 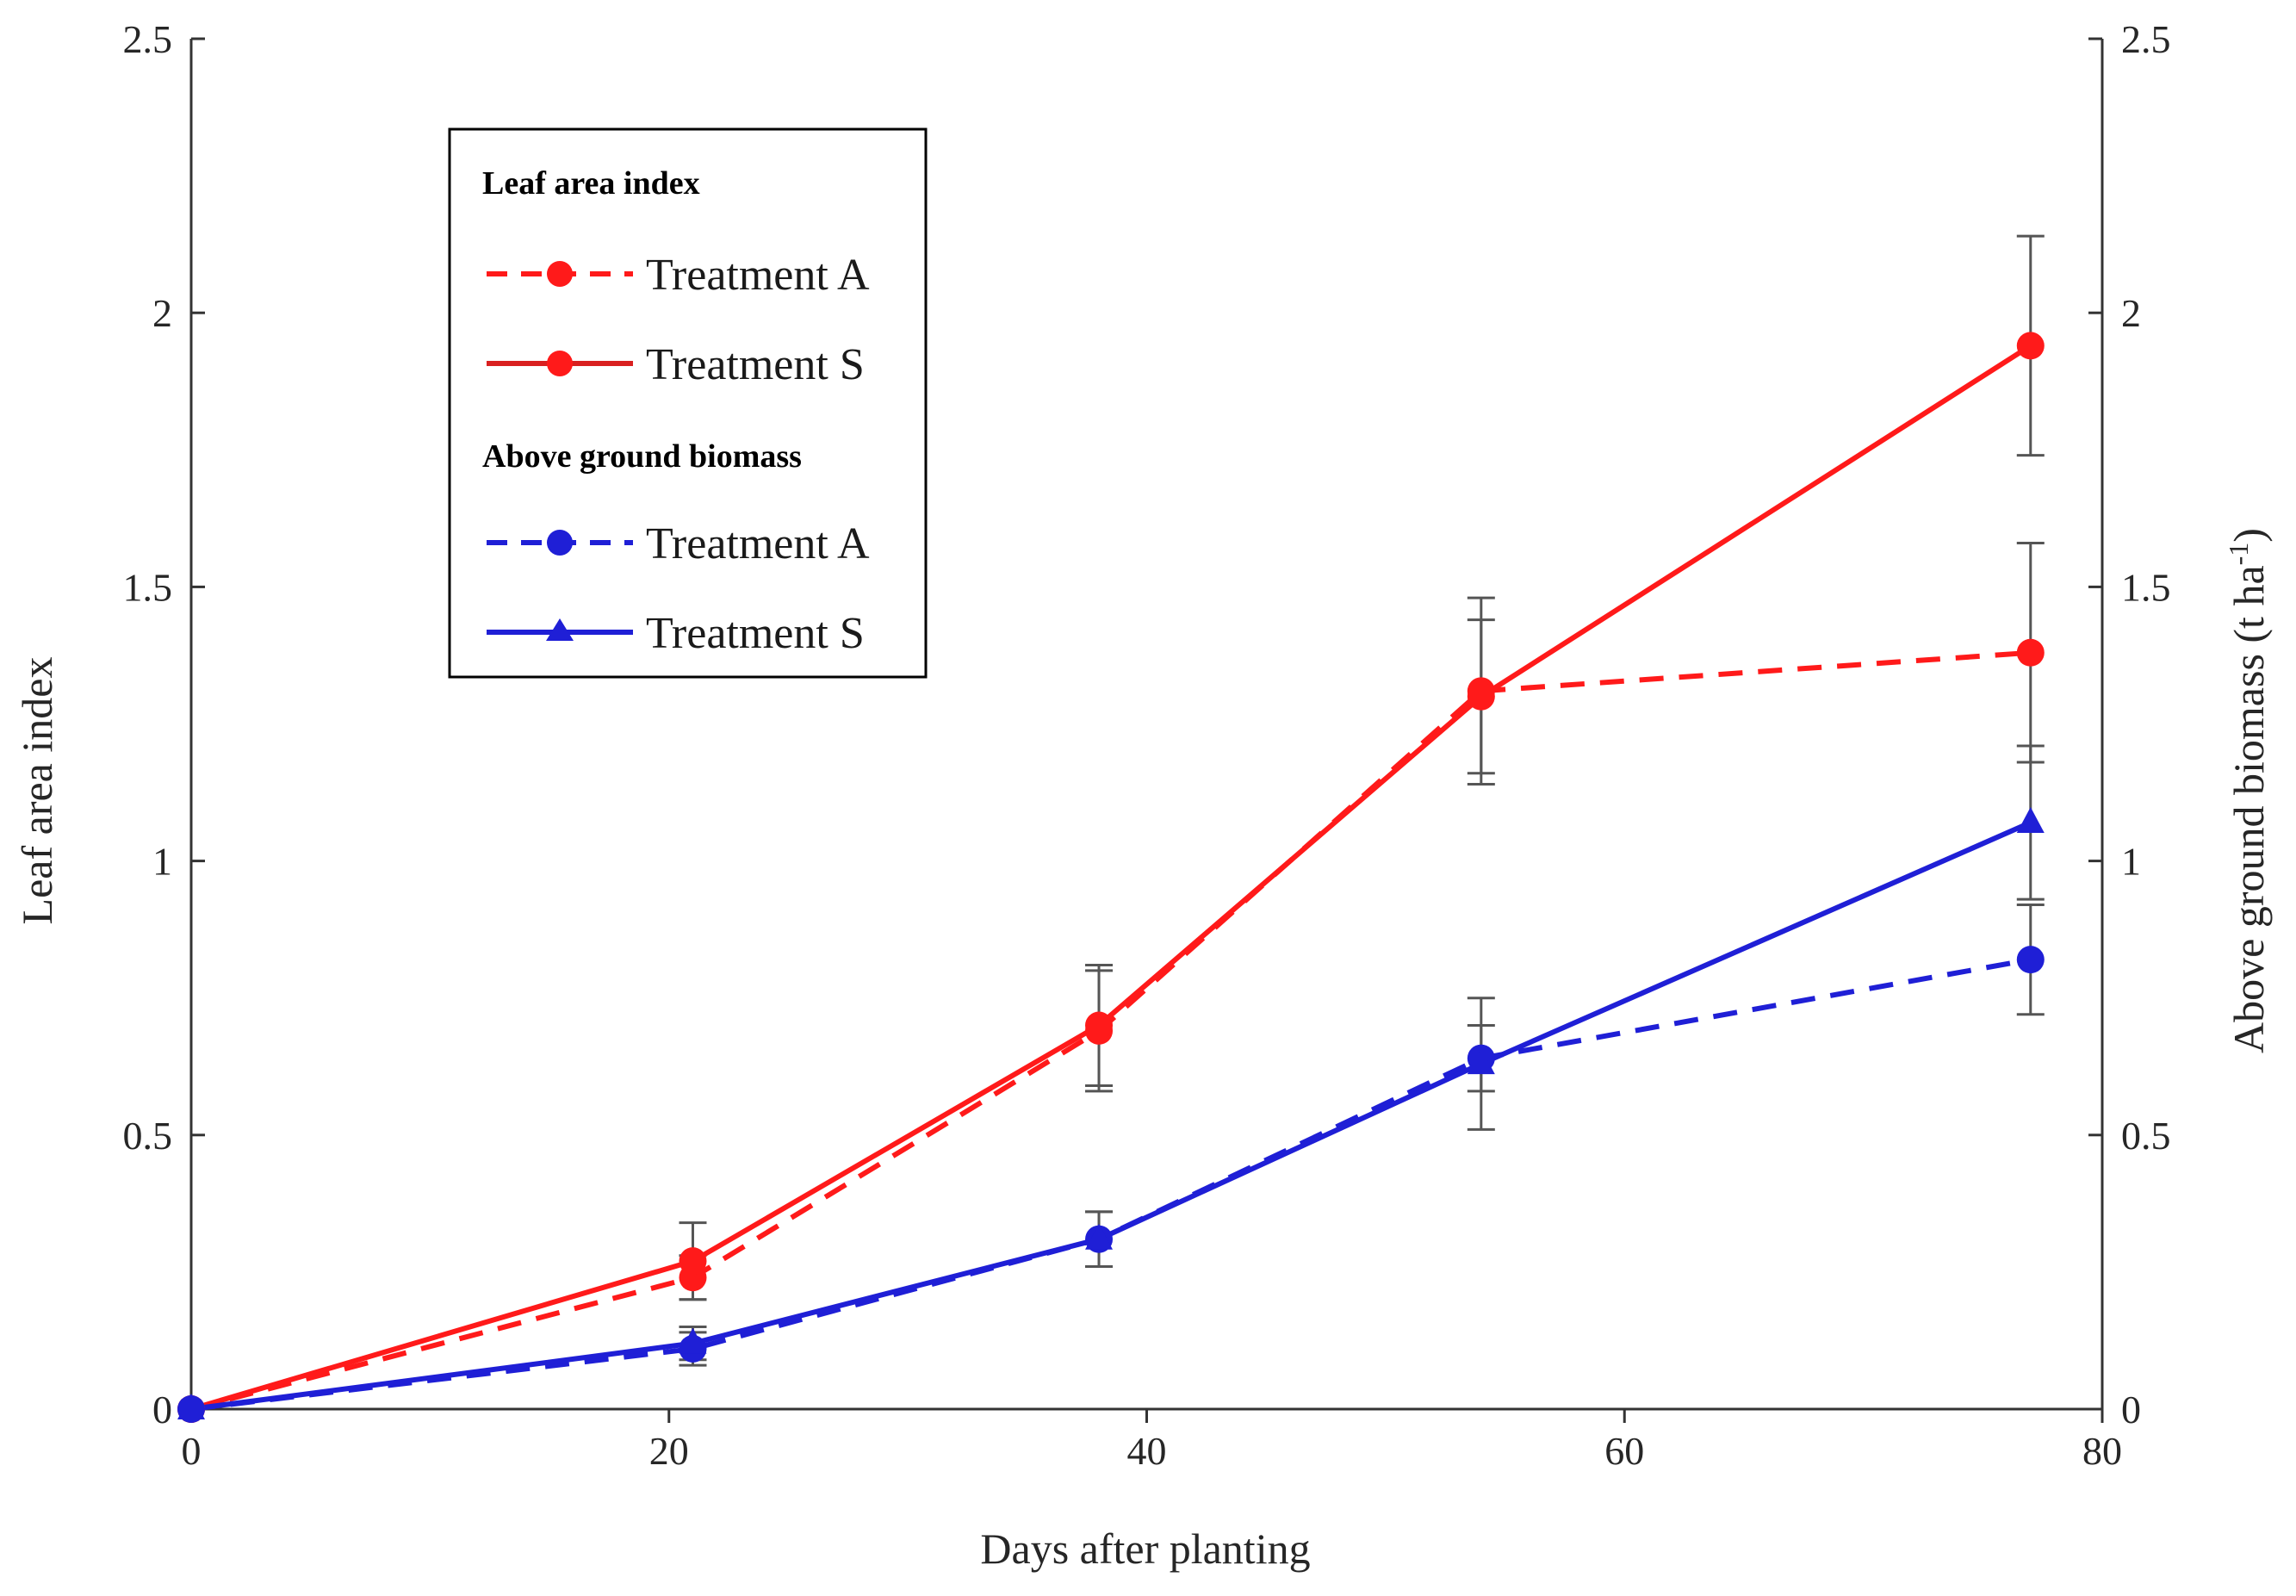 I want to click on y-tick-label-left: 0, so click(x=162, y=1409).